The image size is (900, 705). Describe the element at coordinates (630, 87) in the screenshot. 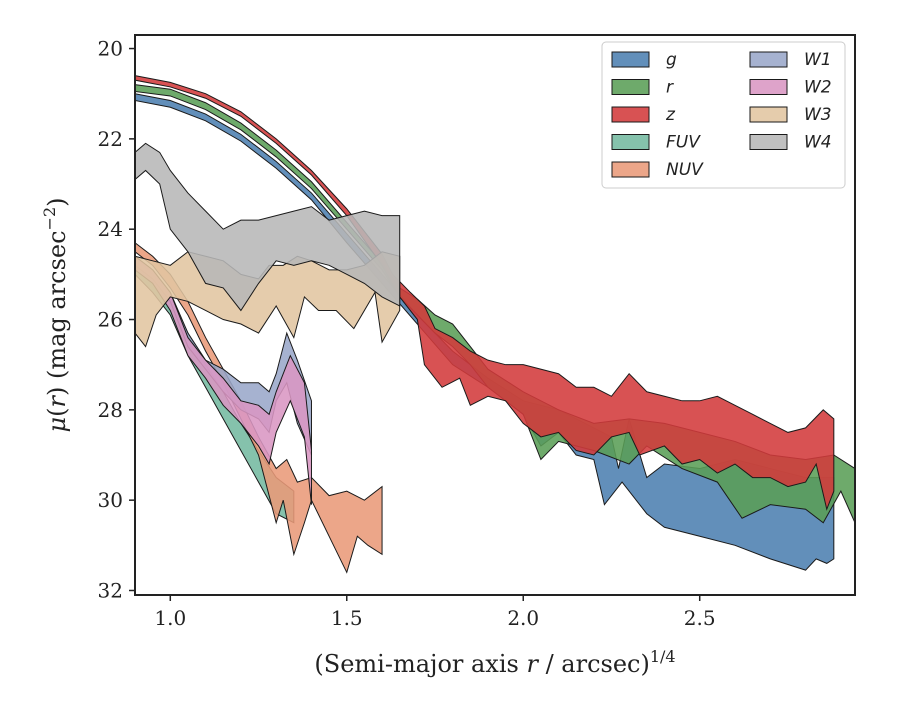

I see `legend-swatch-r` at that location.